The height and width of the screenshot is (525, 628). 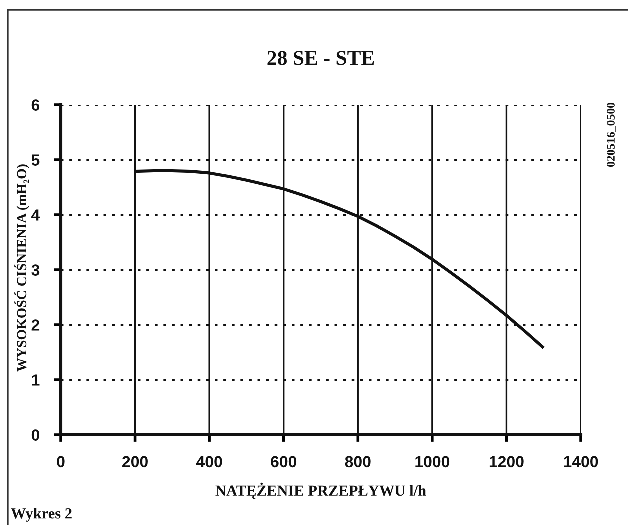 I want to click on y-tick-label: 1, so click(x=36, y=380).